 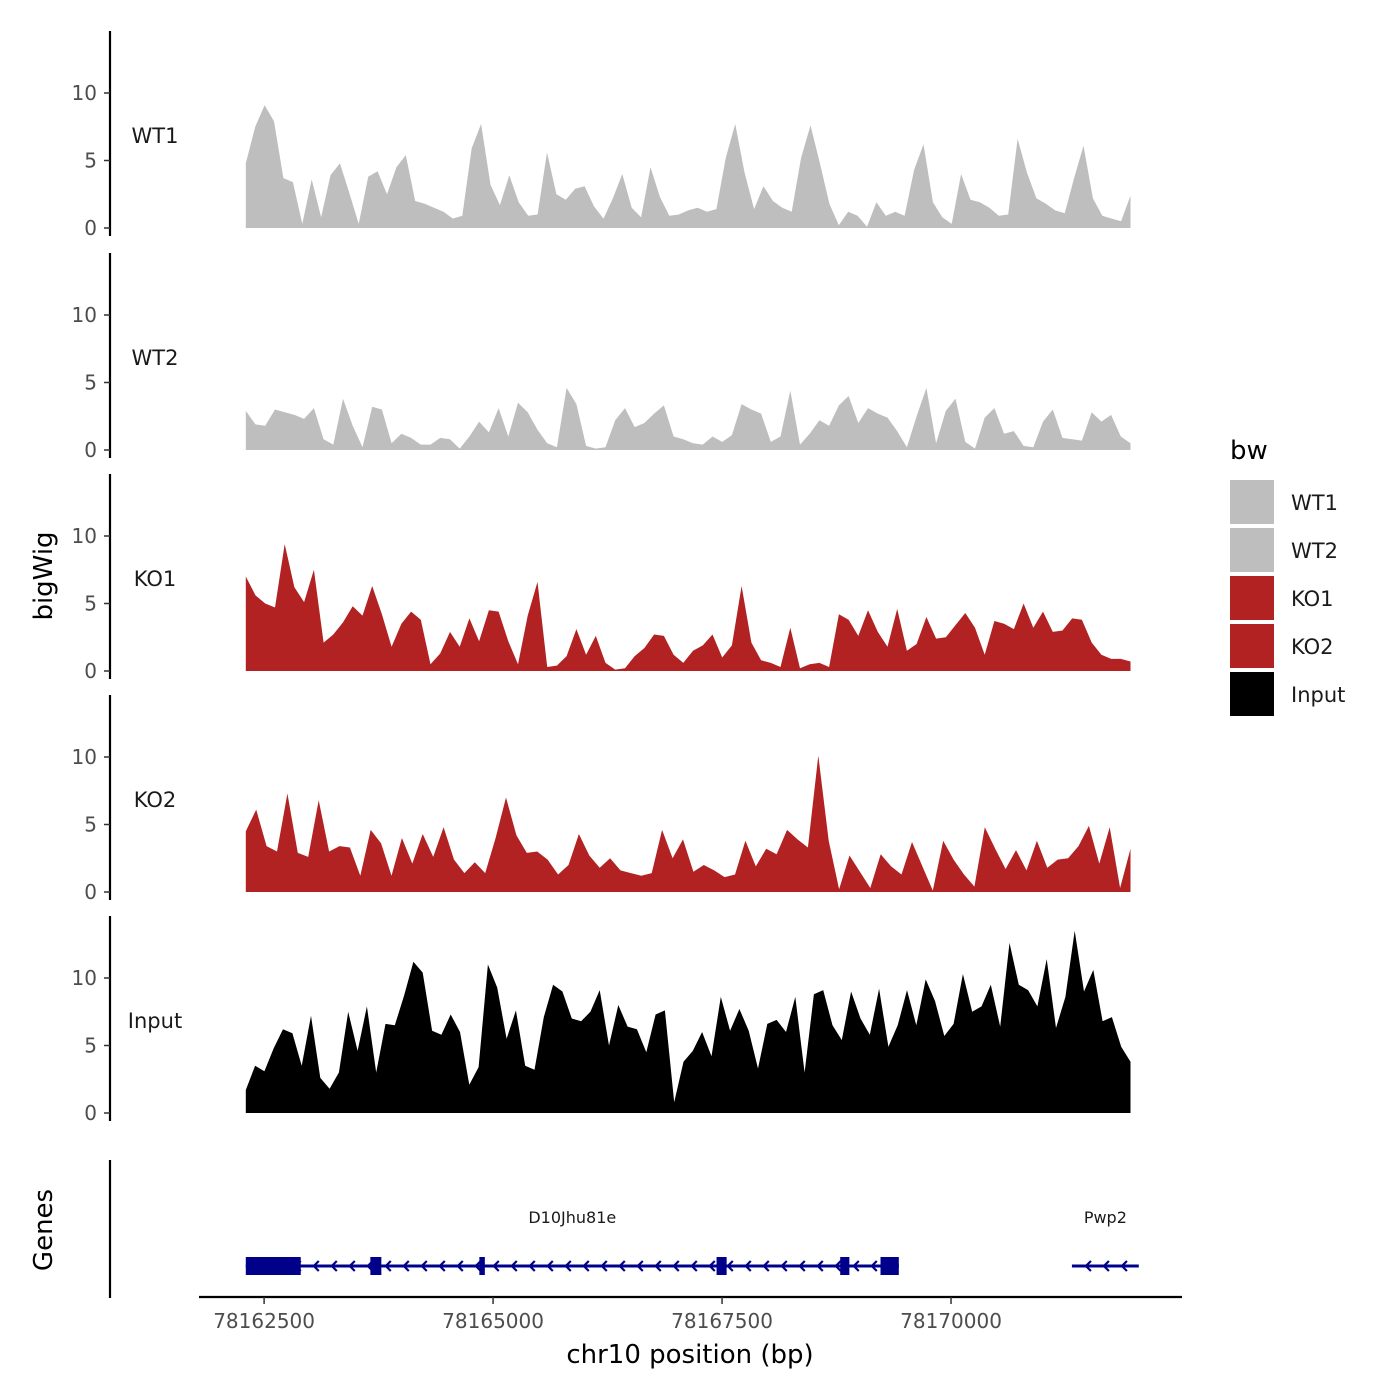 What do you see at coordinates (1252, 550) in the screenshot?
I see `legend-swatch-wt2` at bounding box center [1252, 550].